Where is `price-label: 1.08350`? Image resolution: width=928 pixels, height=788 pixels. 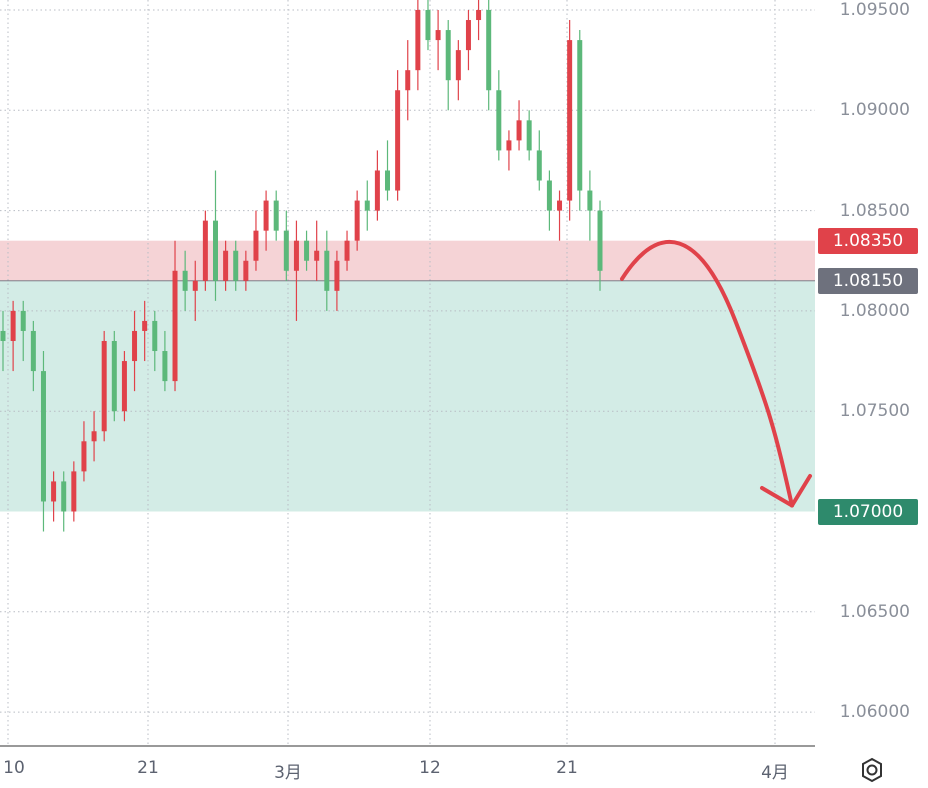 price-label: 1.08350 is located at coordinates (868, 240).